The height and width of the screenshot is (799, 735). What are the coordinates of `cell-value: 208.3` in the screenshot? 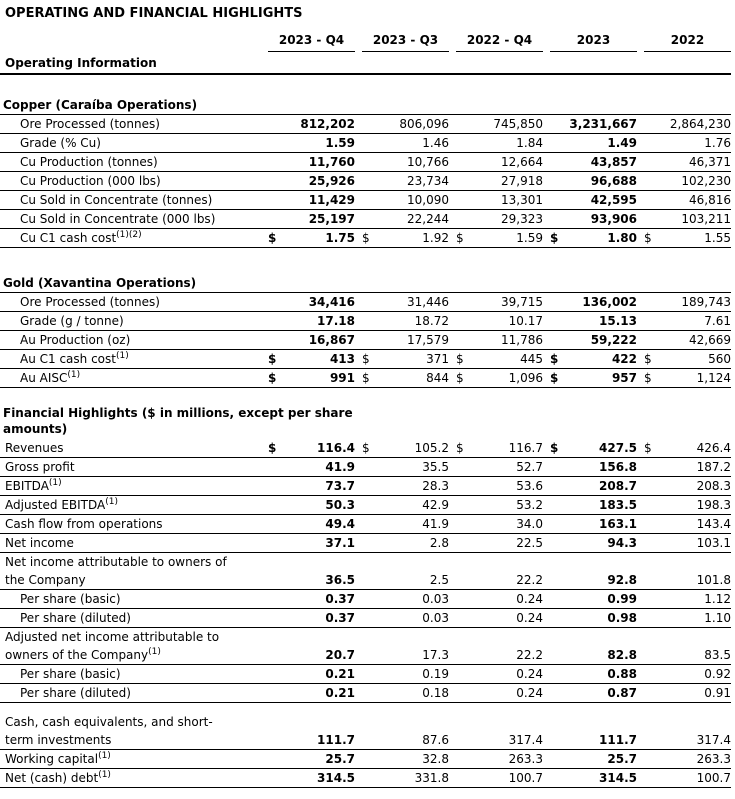 It's located at (713, 486).